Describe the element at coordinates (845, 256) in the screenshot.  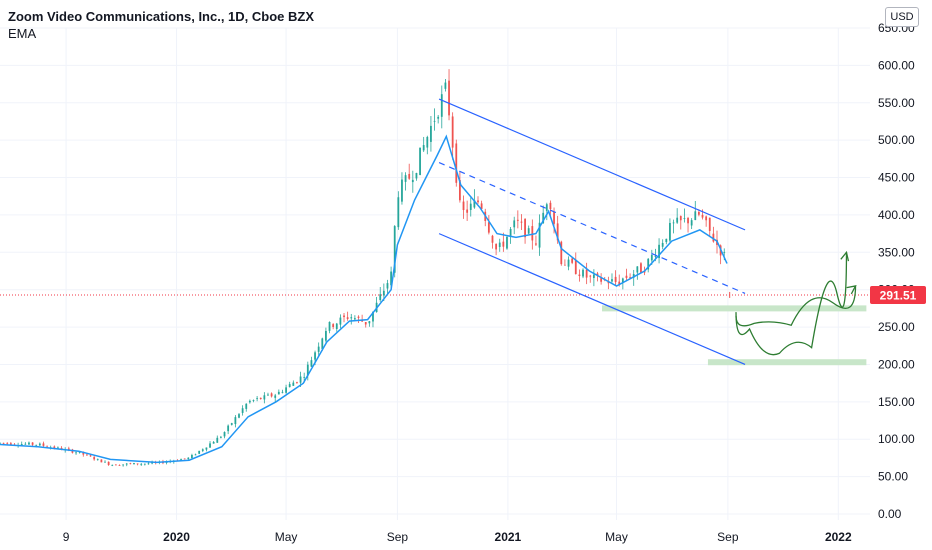
I see `arrowhead-icon` at that location.